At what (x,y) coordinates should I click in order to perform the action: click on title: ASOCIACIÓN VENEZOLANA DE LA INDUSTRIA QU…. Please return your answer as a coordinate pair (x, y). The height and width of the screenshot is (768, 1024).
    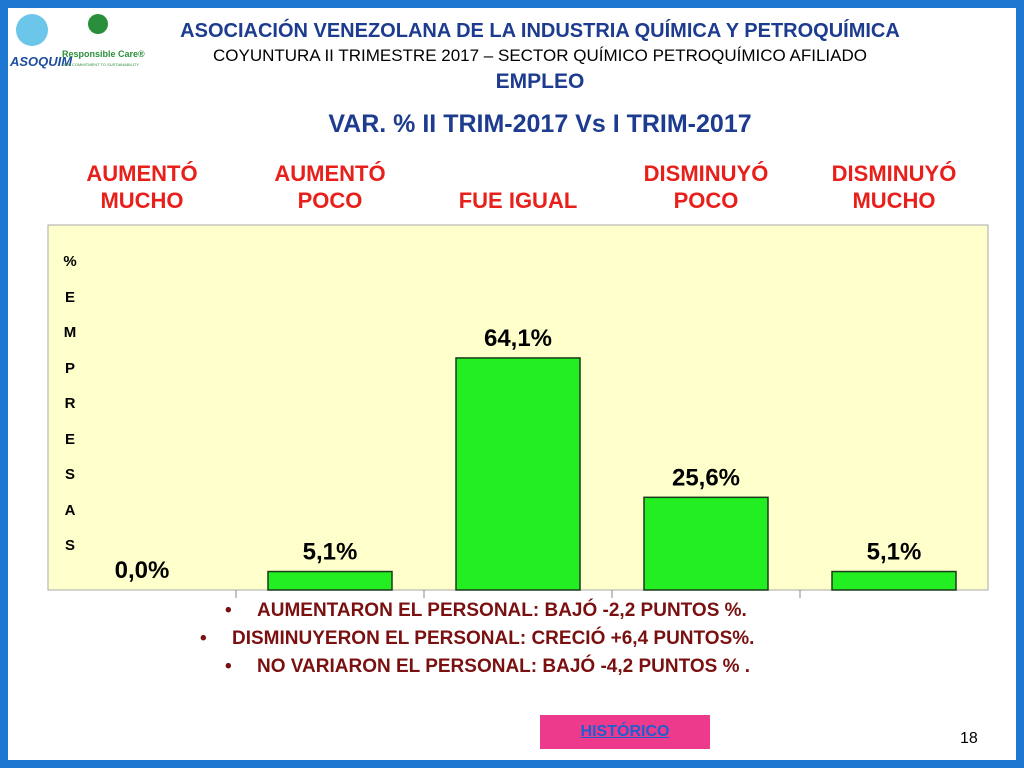
    Looking at the image, I should click on (540, 31).